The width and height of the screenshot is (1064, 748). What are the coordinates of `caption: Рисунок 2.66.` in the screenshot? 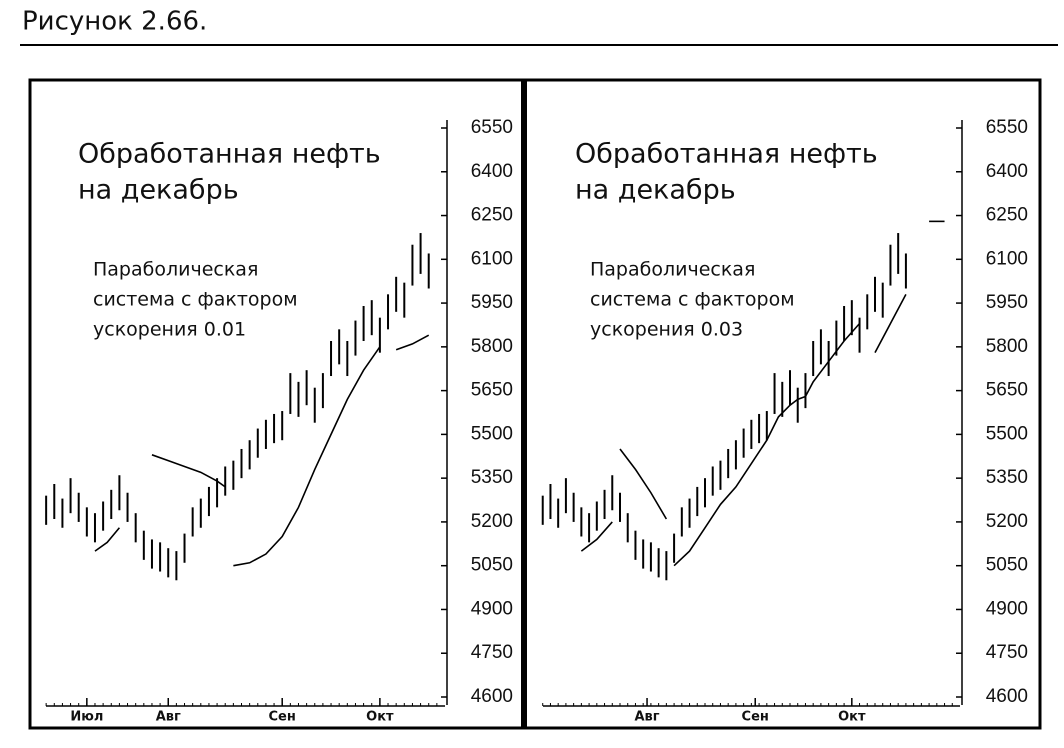 It's located at (114, 22).